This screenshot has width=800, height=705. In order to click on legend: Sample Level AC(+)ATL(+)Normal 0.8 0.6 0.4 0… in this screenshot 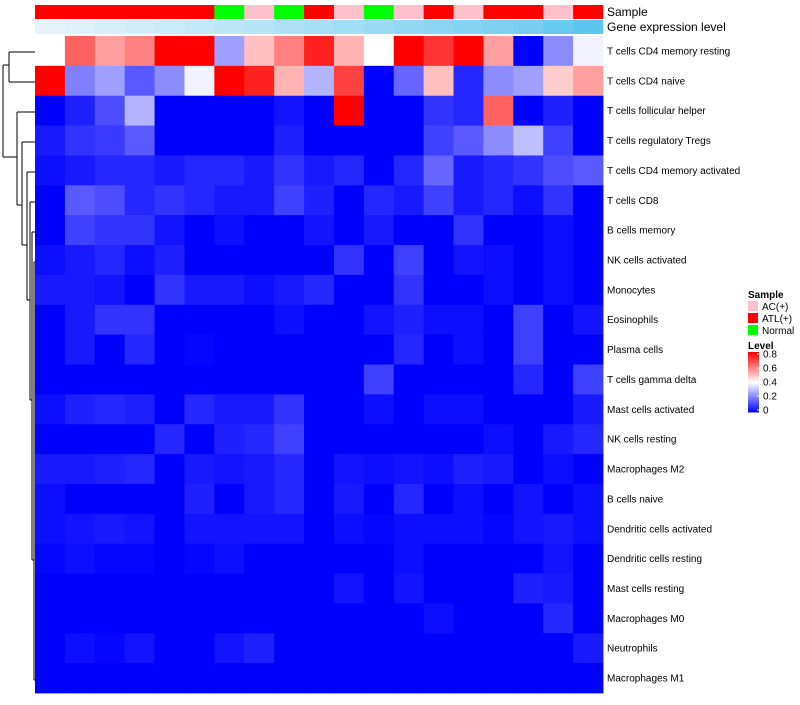, I will do `click(771, 353)`.